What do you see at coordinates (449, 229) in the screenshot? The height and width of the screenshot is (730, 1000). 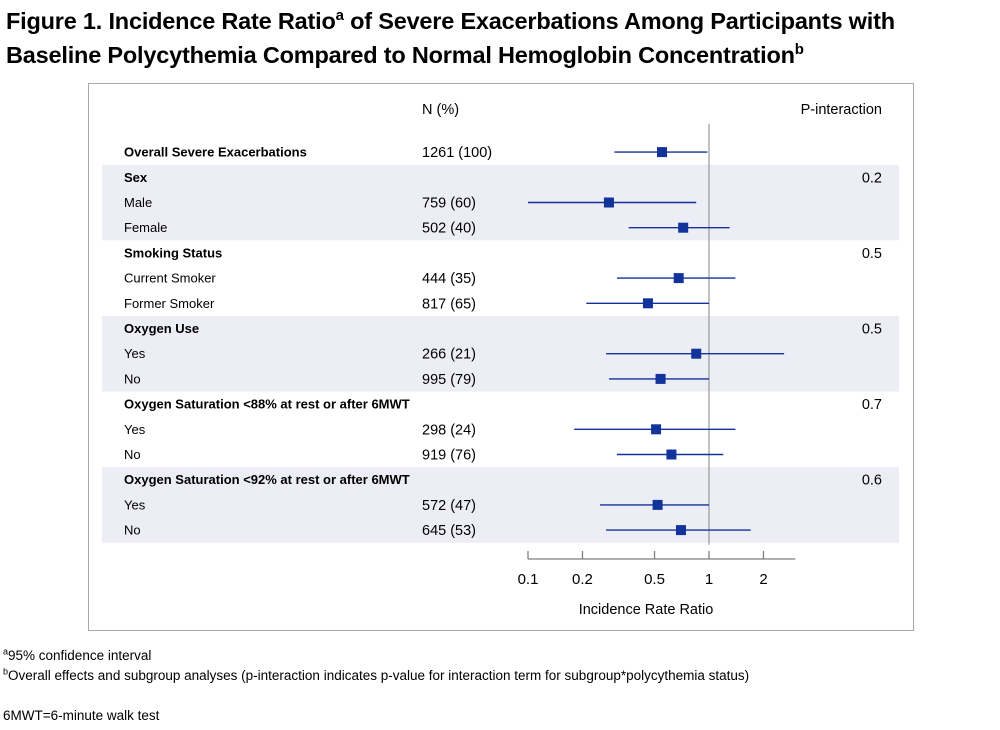 I see `n-percent-value: 502 (40)` at bounding box center [449, 229].